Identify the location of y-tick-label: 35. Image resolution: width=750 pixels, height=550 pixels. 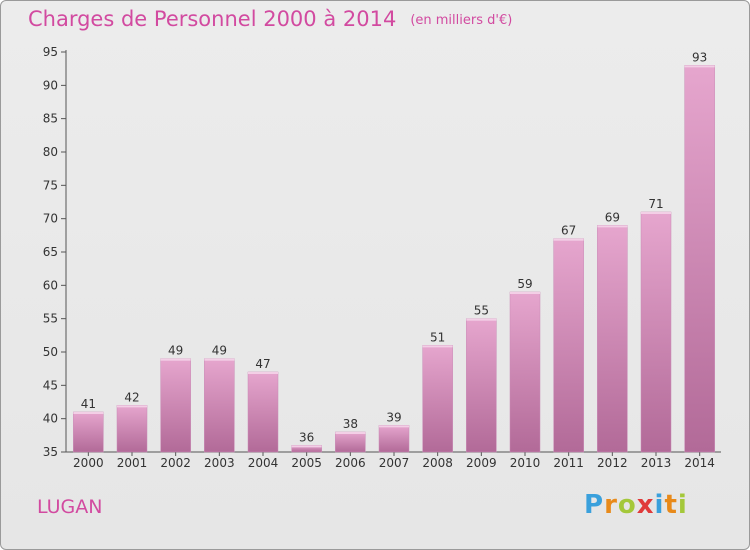
(50, 452).